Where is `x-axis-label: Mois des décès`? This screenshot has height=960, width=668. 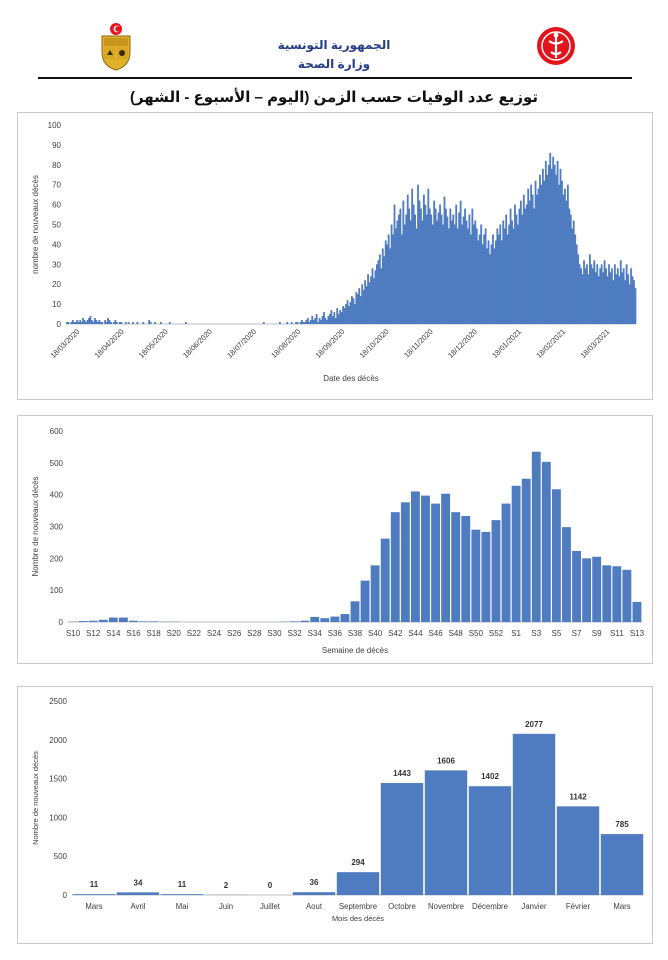 x-axis-label: Mois des décès is located at coordinates (358, 918).